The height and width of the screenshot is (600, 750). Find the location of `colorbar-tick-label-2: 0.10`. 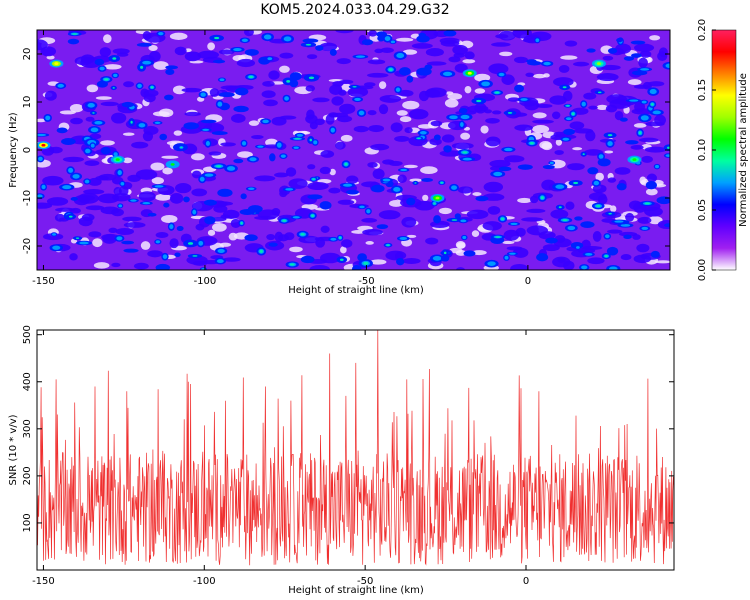

colorbar-tick-label-2: 0.10 is located at coordinates (702, 150).